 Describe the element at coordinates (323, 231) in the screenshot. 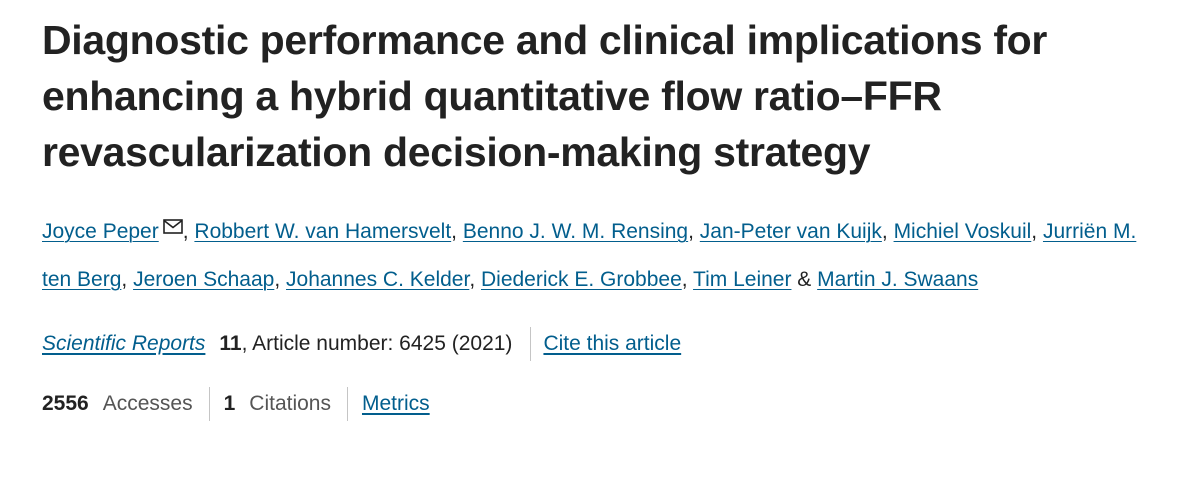

I see `author-link-robbert-van-hamersvelt: Robbert W. van Hamersvelt` at that location.